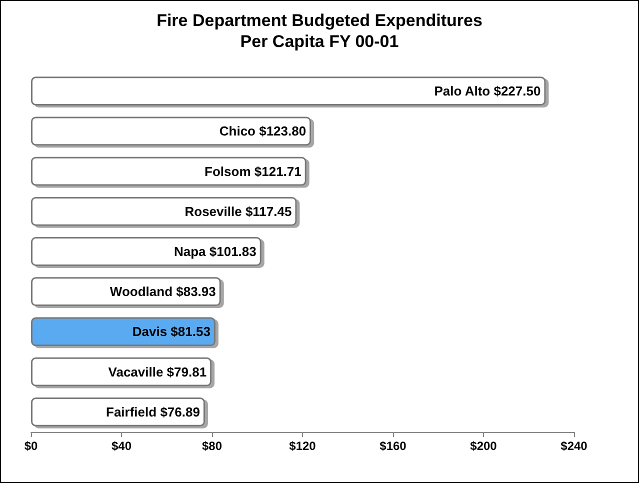  I want to click on x-tick-label: $120, so click(302, 446).